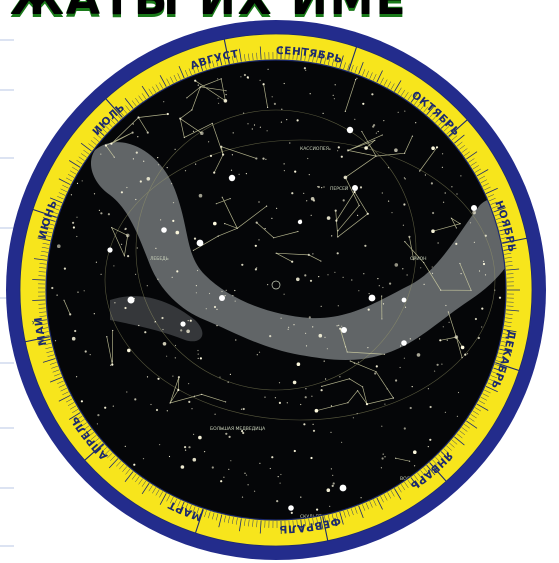 This screenshot has height=563, width=559. Describe the element at coordinates (238, 429) in the screenshot. I see `svg-text: БОЛЬШАЯ МЕДВЕДИЦА` at that location.